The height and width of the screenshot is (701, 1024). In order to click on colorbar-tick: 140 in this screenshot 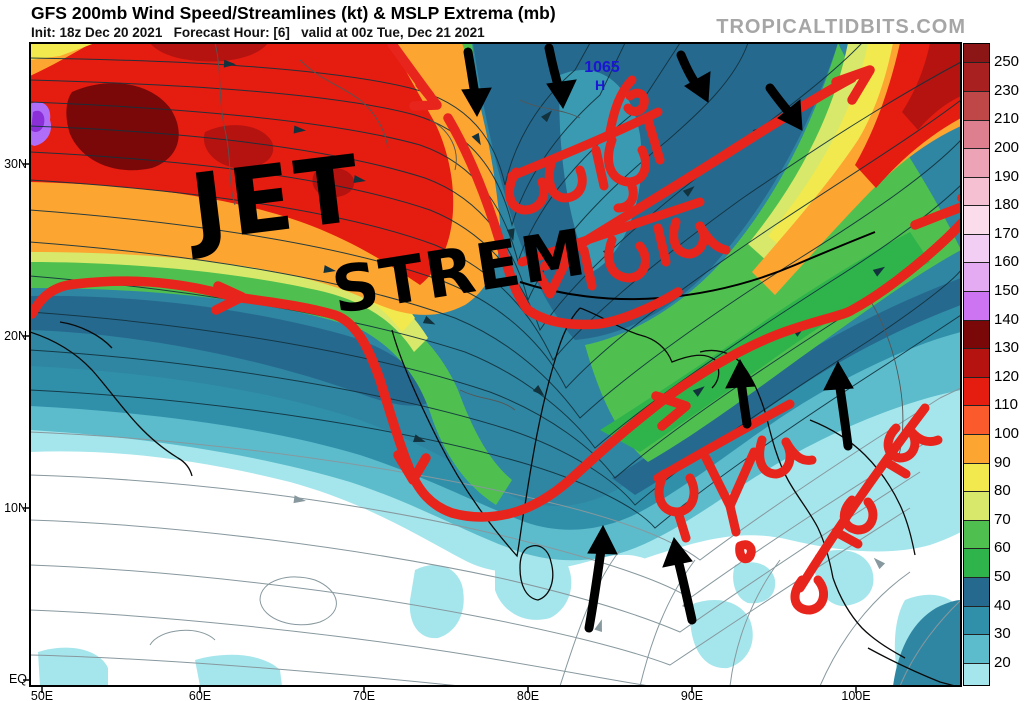, I will do `click(1007, 319)`.